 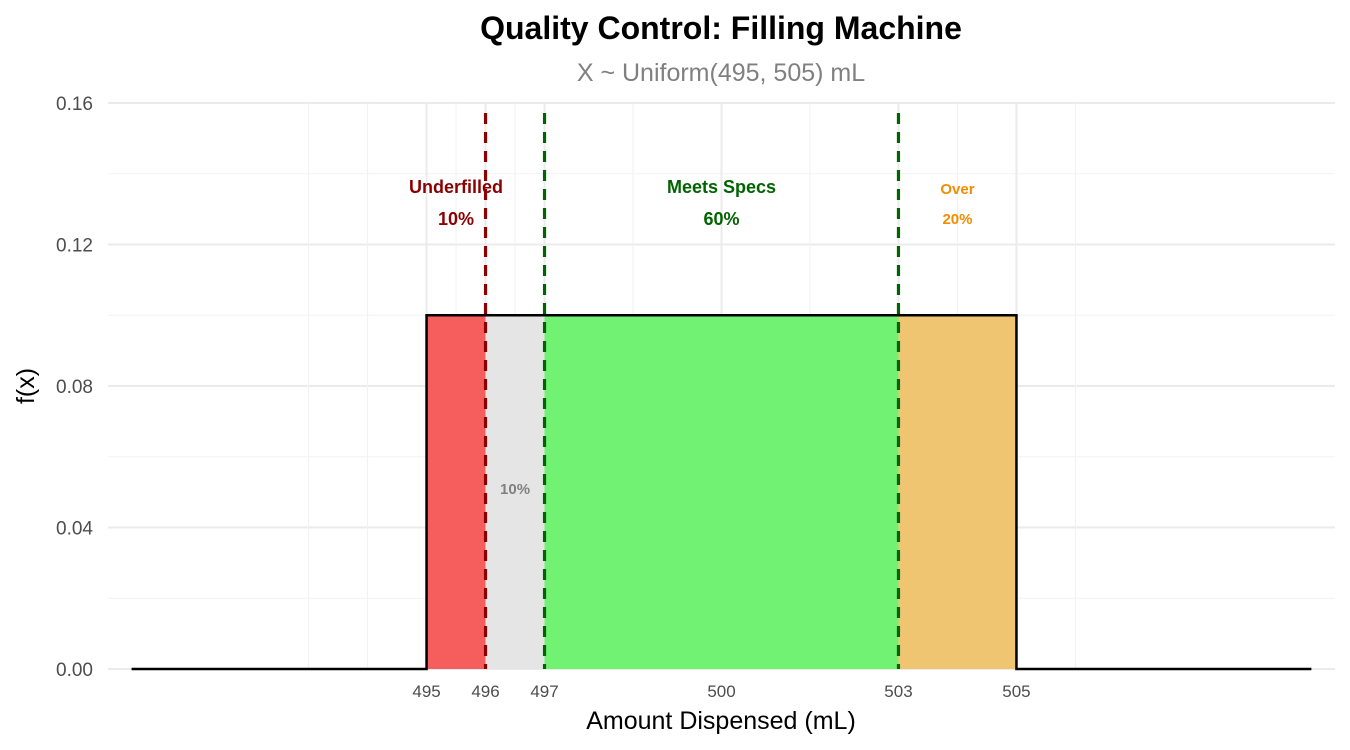 What do you see at coordinates (456, 187) in the screenshot?
I see `annotation-0: Underfilled` at bounding box center [456, 187].